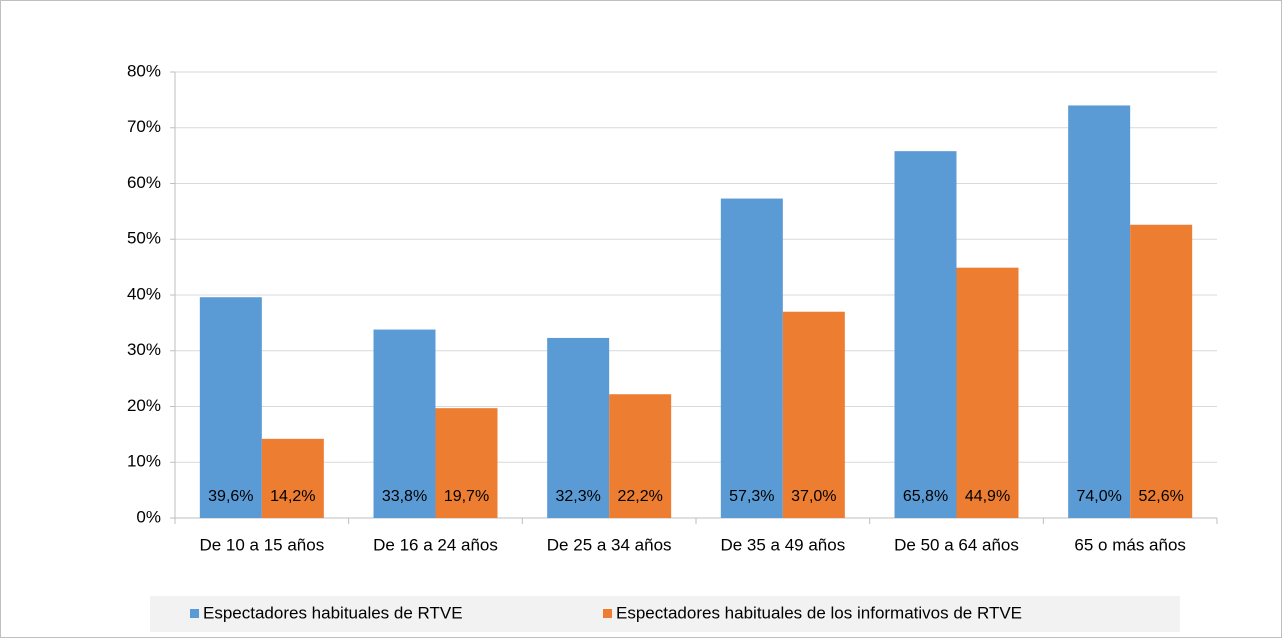  I want to click on y-tick-label: 80%, so click(144, 70).